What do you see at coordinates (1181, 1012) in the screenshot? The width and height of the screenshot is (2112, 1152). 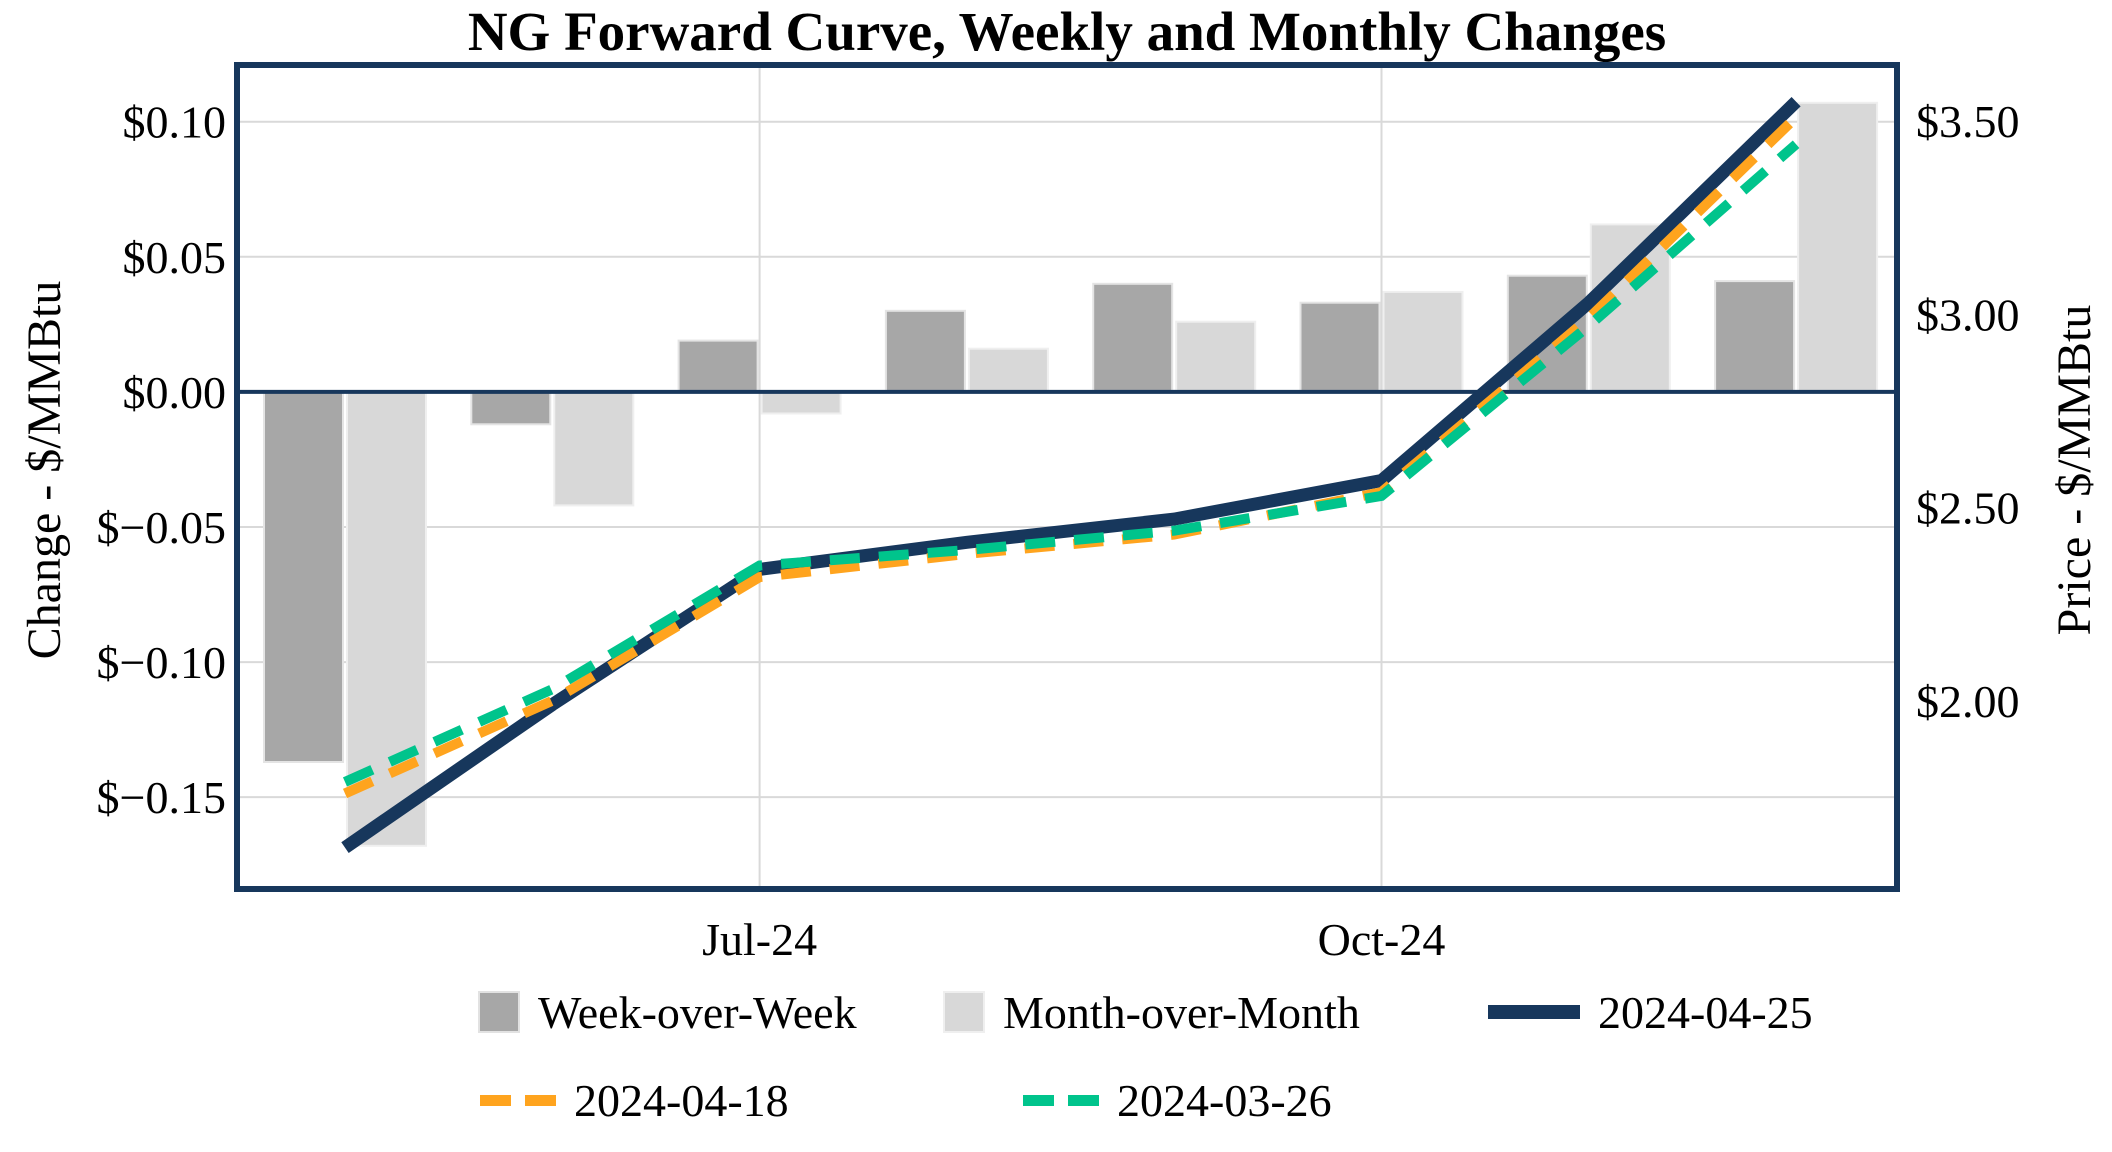 I see `legend-label: Month-over-Month` at bounding box center [1181, 1012].